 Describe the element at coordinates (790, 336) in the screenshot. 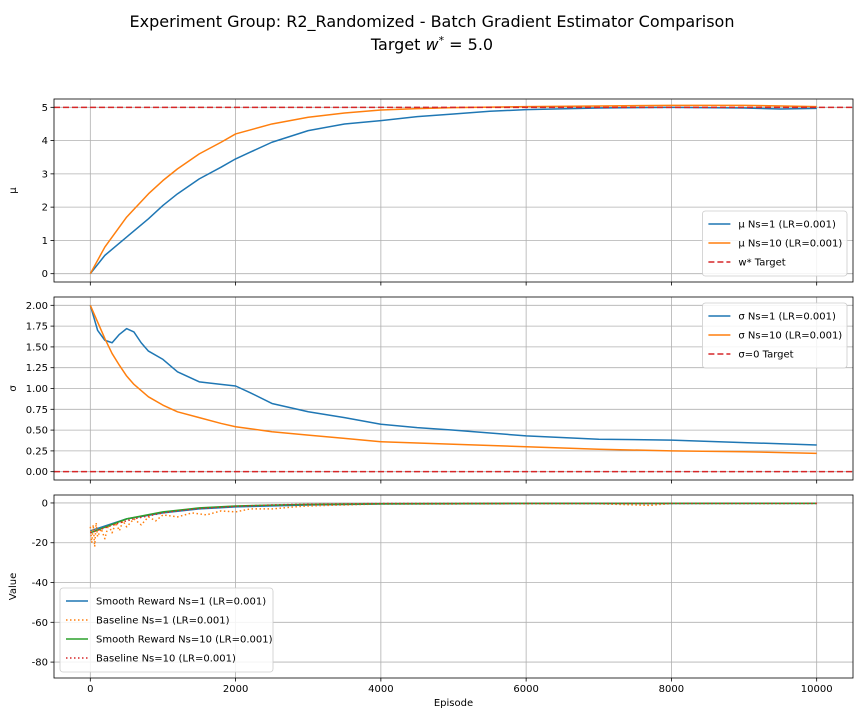

I see `legend-entry: σ Ns=10 (LR=0.001)` at that location.